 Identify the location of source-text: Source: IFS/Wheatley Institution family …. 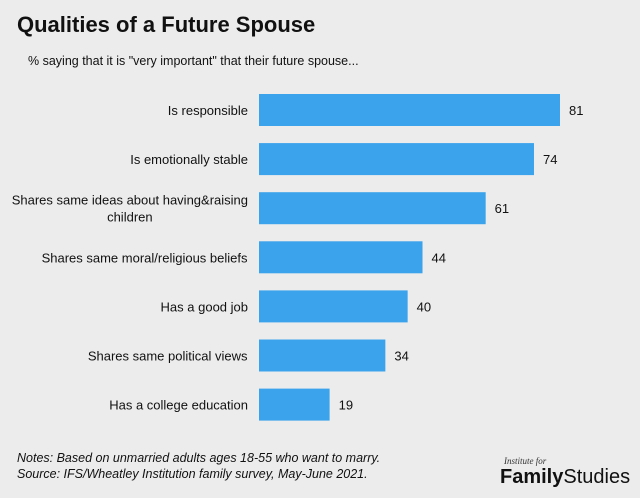
(192, 474).